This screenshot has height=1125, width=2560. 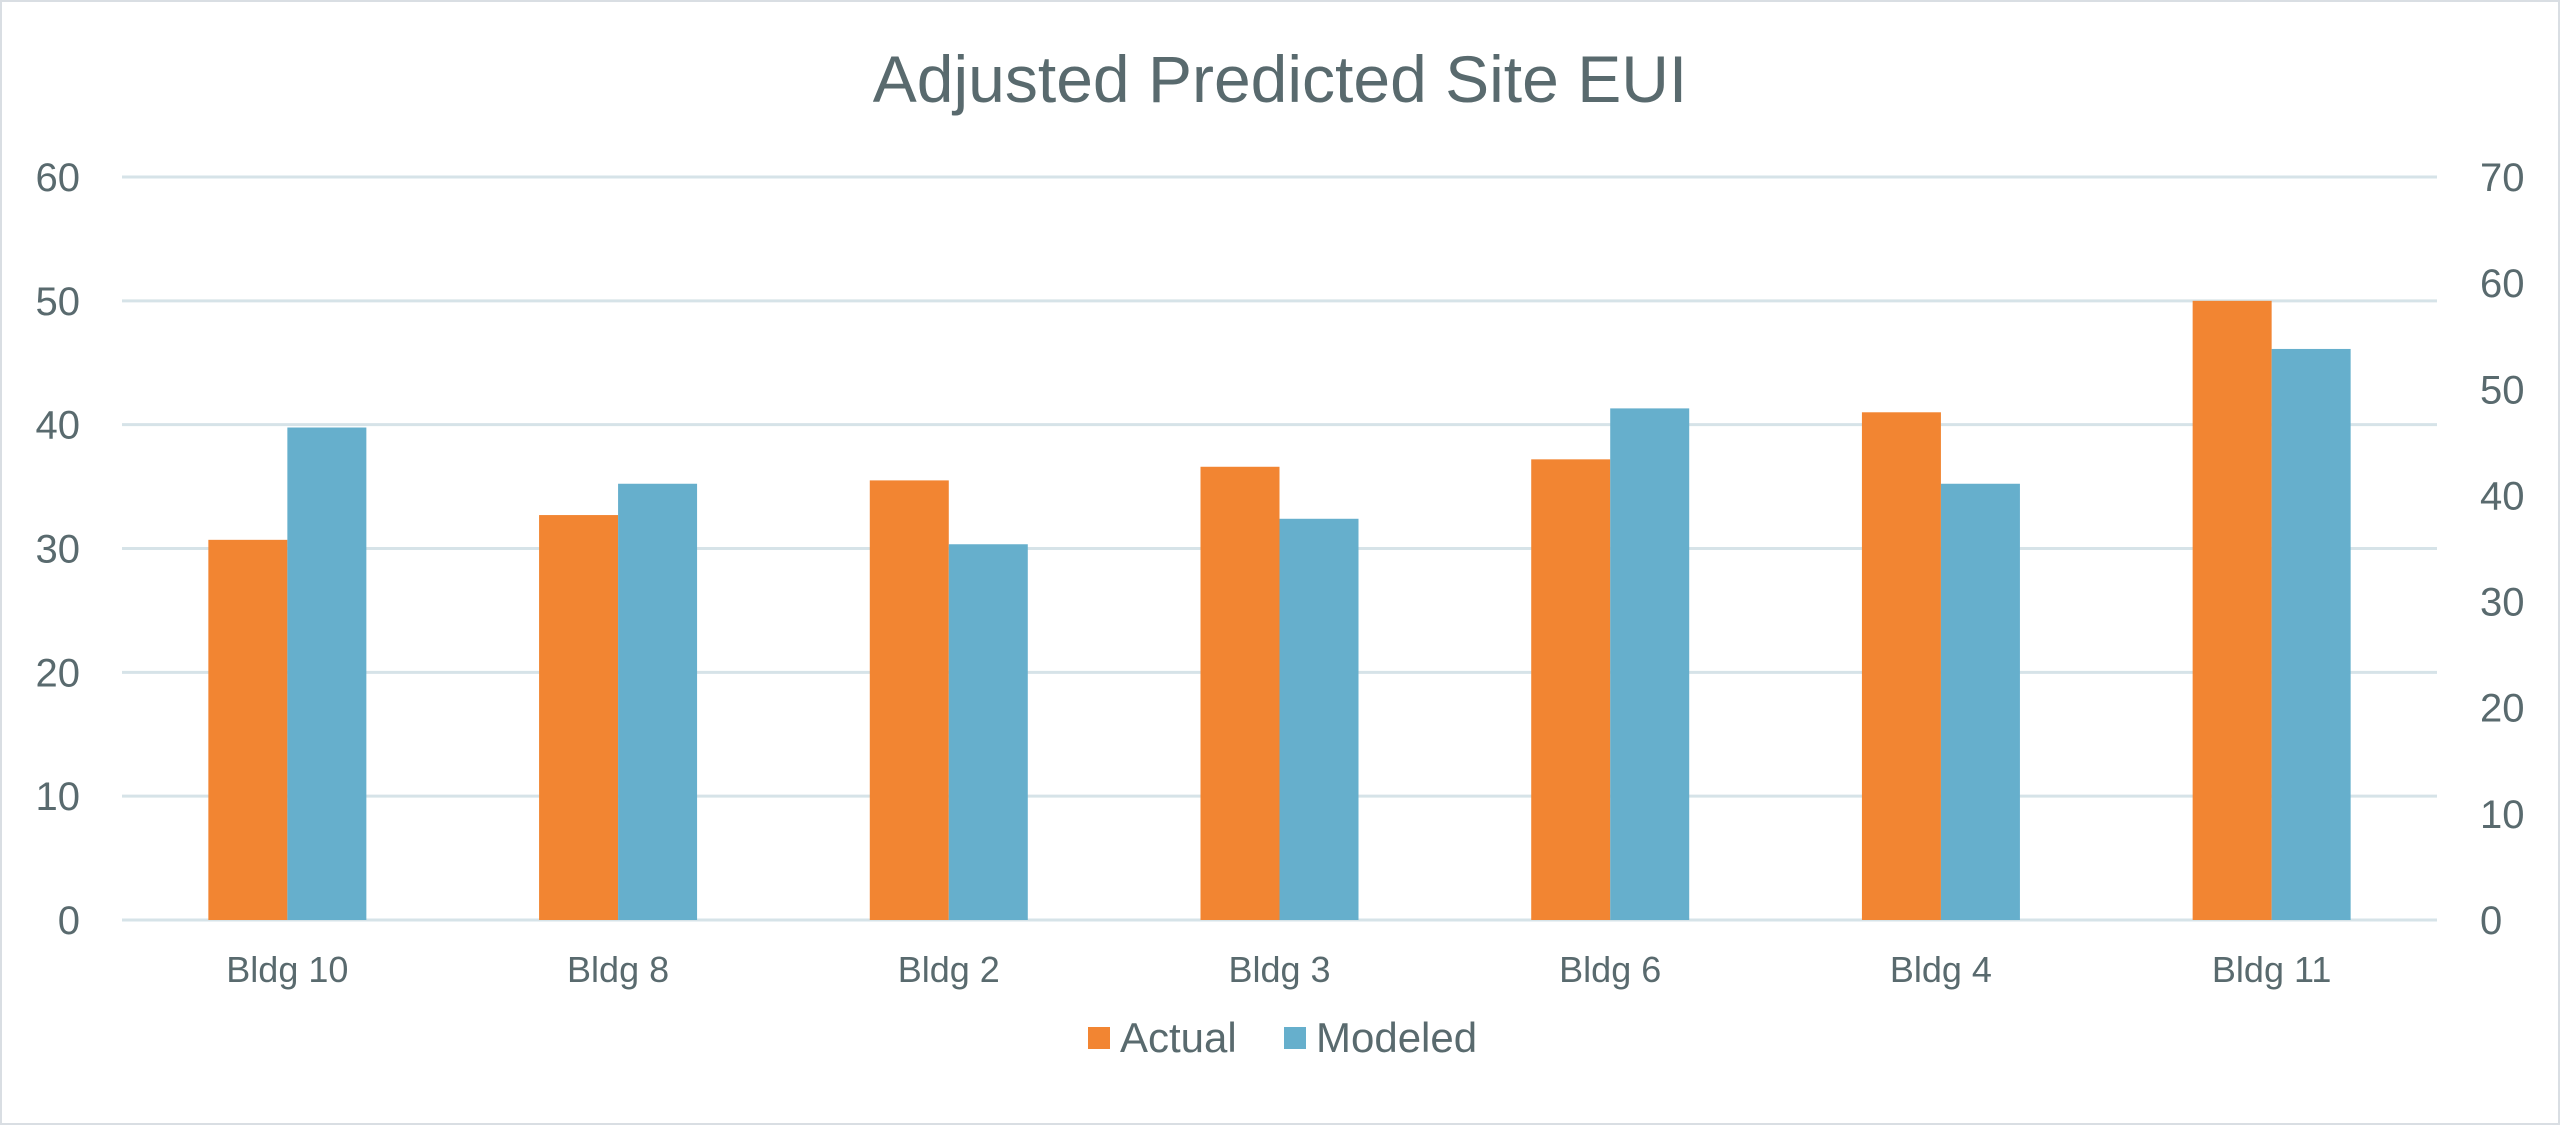 I want to click on category-label: Bldg 10, so click(x=287, y=969).